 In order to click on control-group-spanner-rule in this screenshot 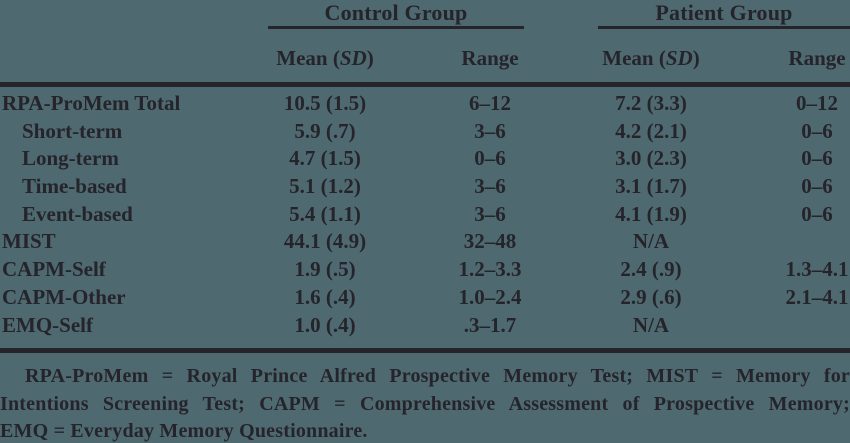, I will do `click(396, 27)`.